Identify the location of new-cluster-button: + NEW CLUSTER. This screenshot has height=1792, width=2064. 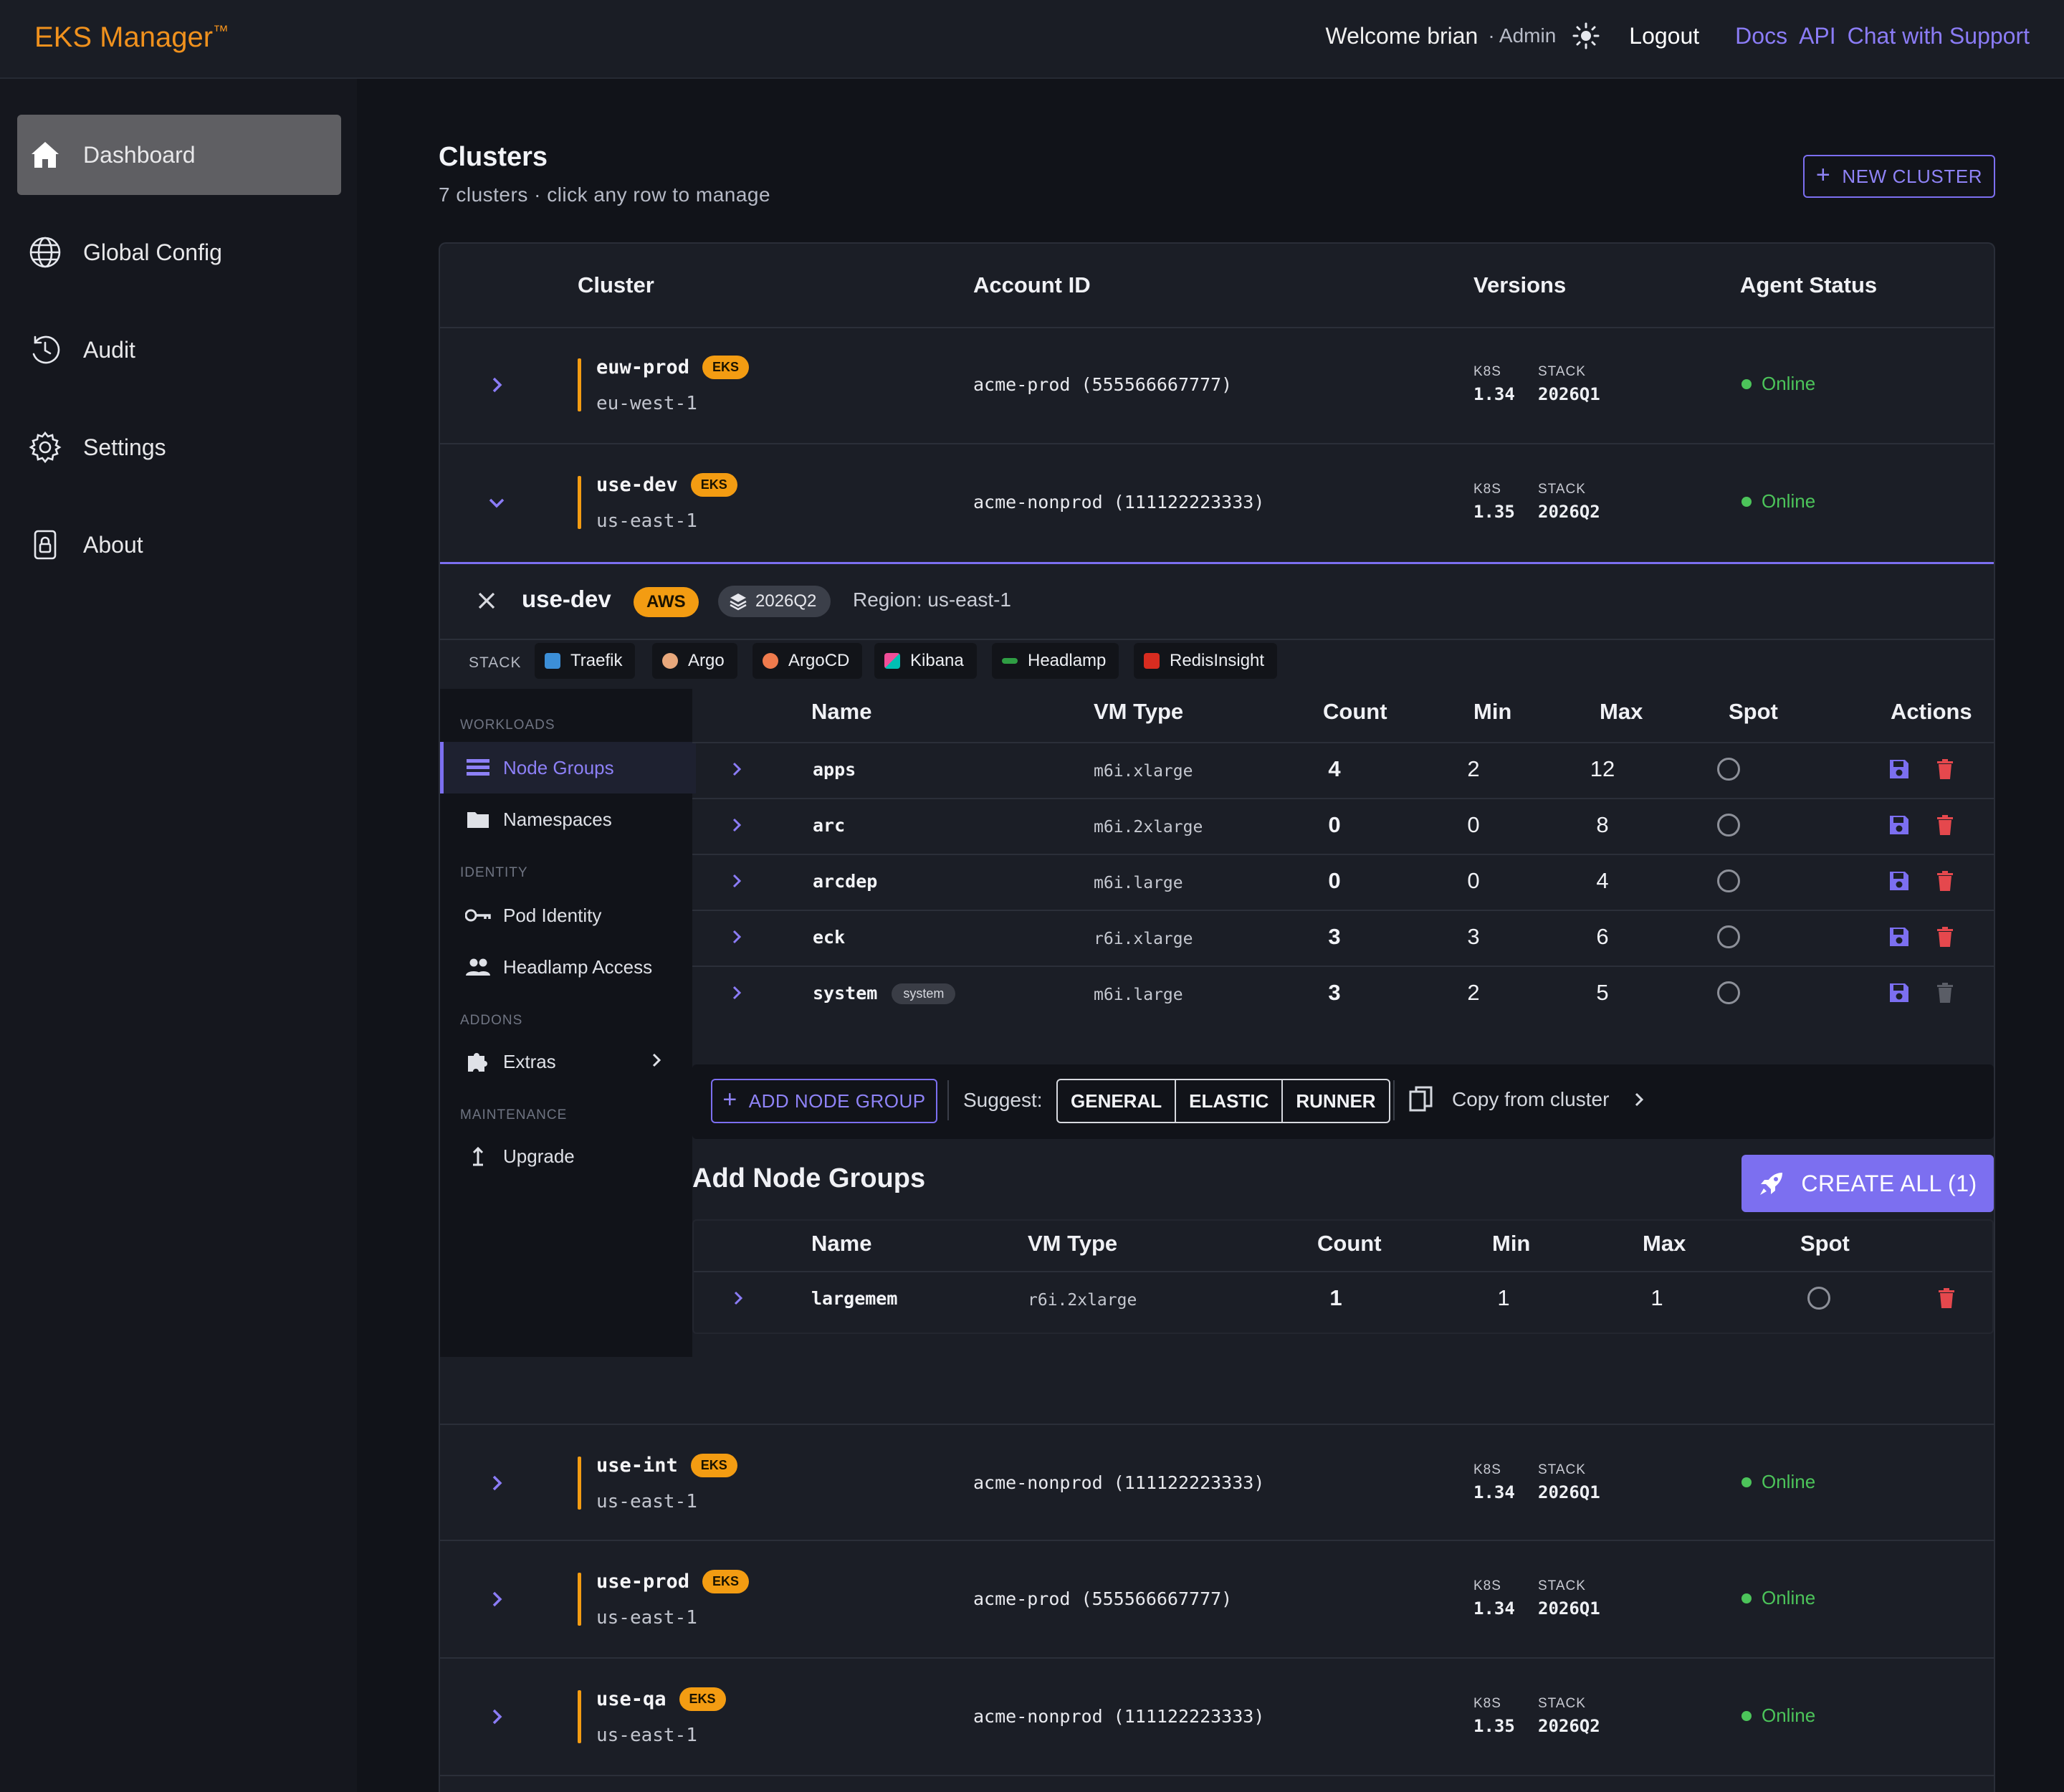
(1899, 176).